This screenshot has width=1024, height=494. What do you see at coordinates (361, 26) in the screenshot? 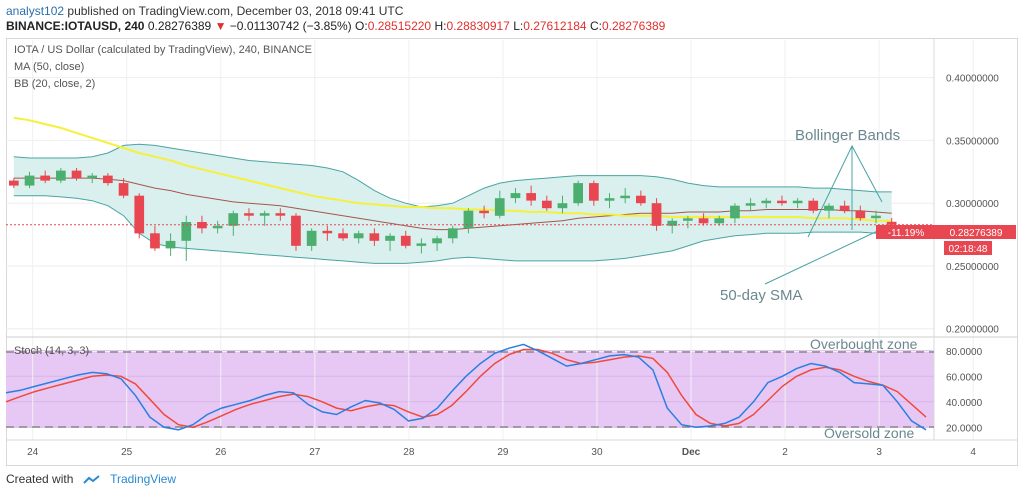
I see `open-label: O:` at bounding box center [361, 26].